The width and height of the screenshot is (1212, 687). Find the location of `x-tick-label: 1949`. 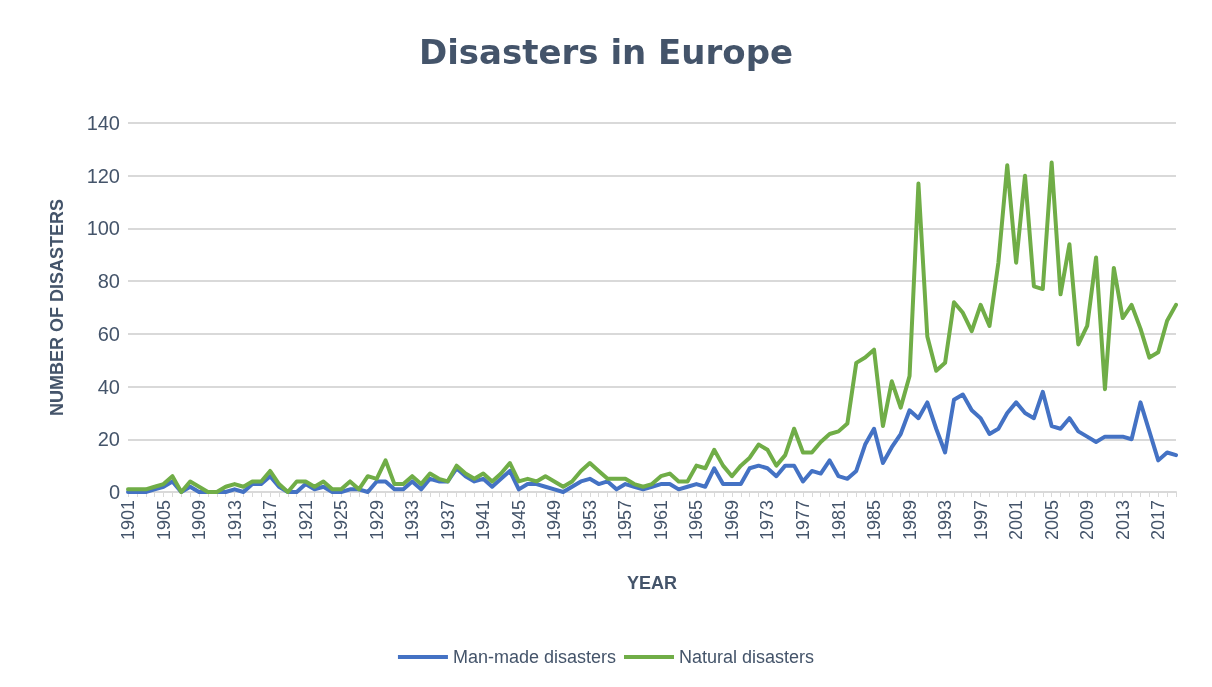

x-tick-label: 1949 is located at coordinates (554, 520).